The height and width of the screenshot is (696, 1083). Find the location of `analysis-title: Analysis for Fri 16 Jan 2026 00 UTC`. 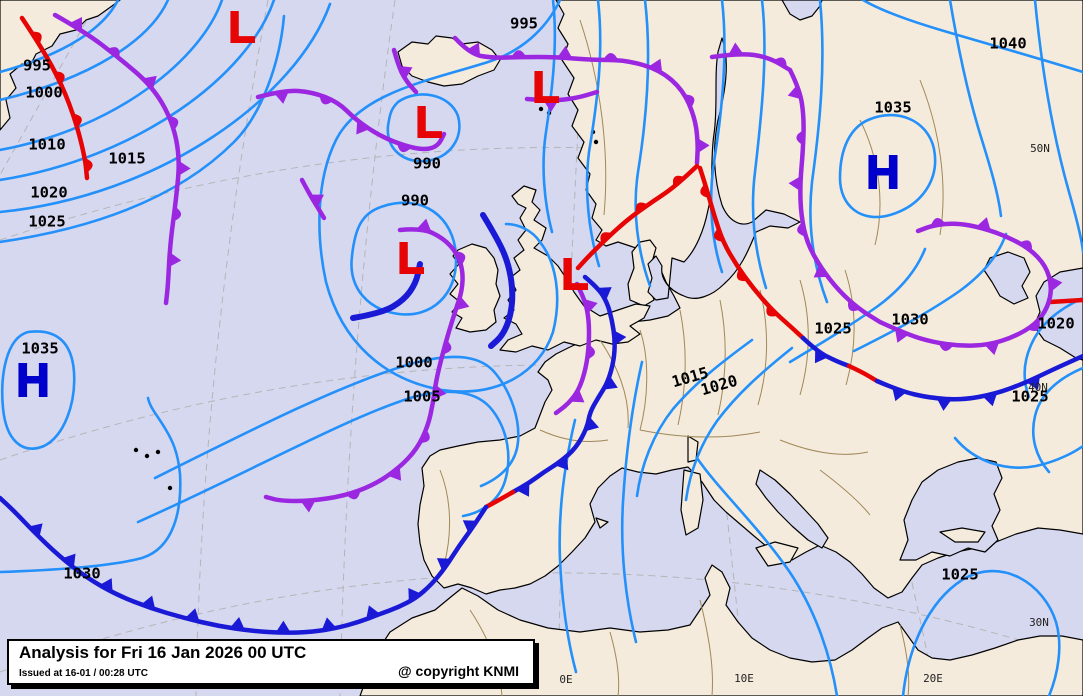

analysis-title: Analysis for Fri 16 Jan 2026 00 UTC is located at coordinates (163, 652).